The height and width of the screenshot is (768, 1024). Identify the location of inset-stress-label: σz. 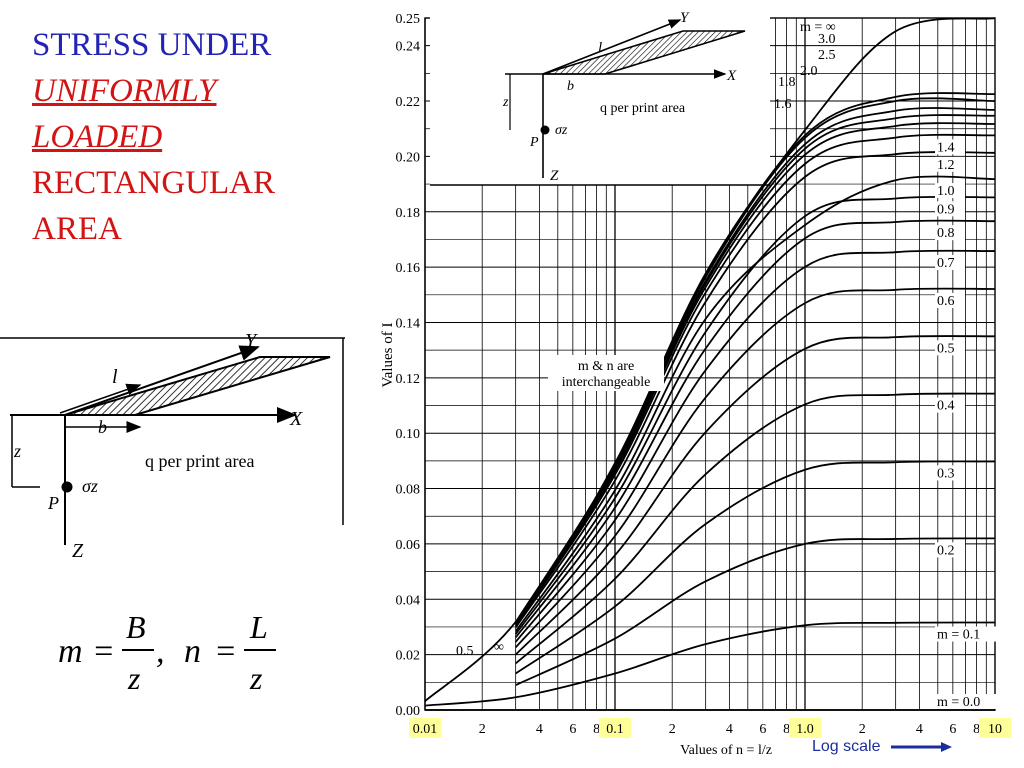
(561, 130).